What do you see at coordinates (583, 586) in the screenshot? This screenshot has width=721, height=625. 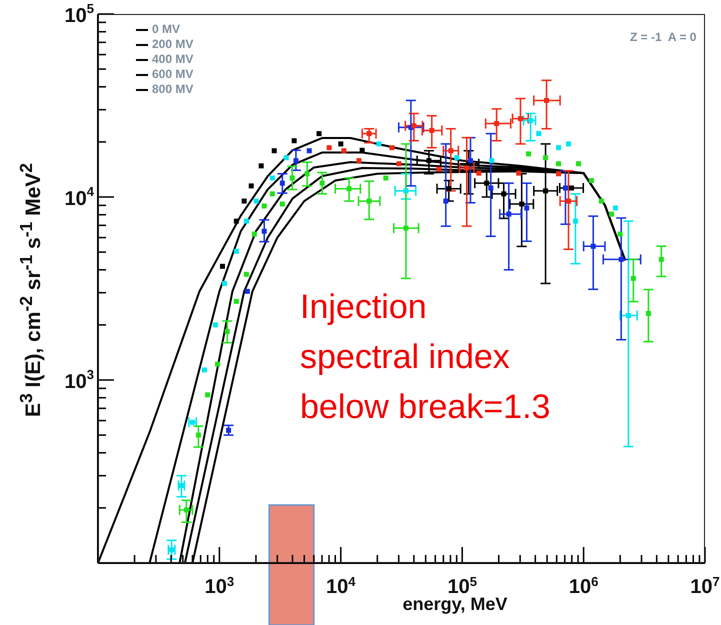 I see `x-tick-label: 10$^{6}$` at bounding box center [583, 586].